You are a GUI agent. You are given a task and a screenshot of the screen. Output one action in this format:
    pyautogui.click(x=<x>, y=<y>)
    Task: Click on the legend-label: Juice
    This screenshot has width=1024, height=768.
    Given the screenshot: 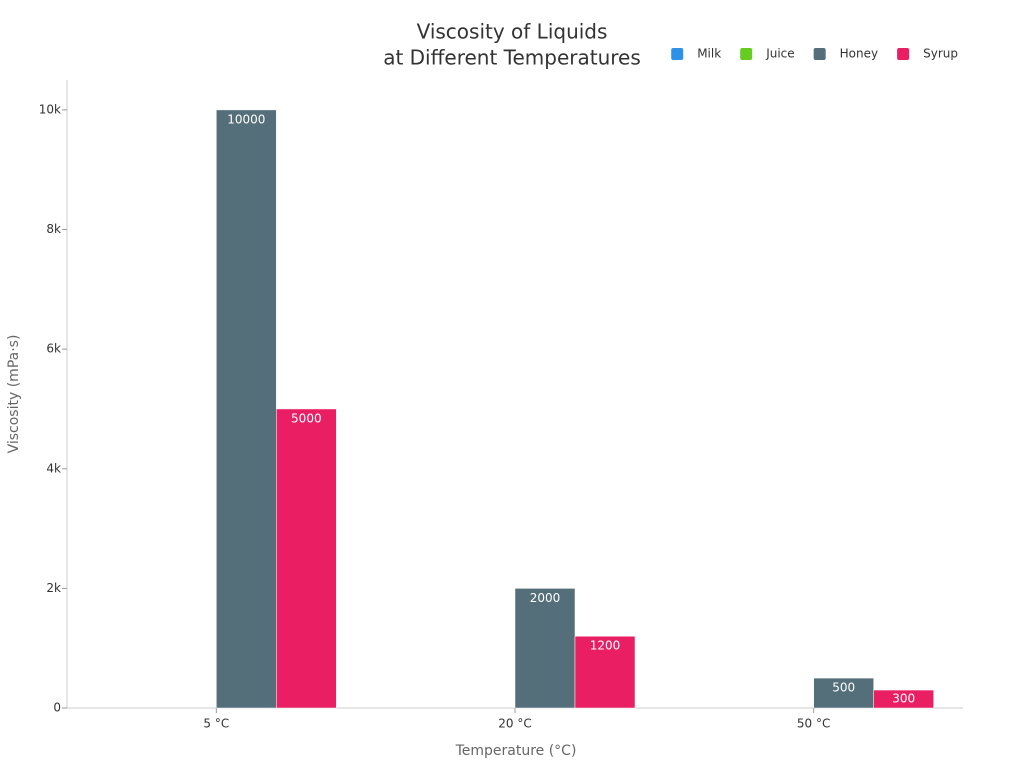 What is the action you would take?
    pyautogui.click(x=779, y=54)
    